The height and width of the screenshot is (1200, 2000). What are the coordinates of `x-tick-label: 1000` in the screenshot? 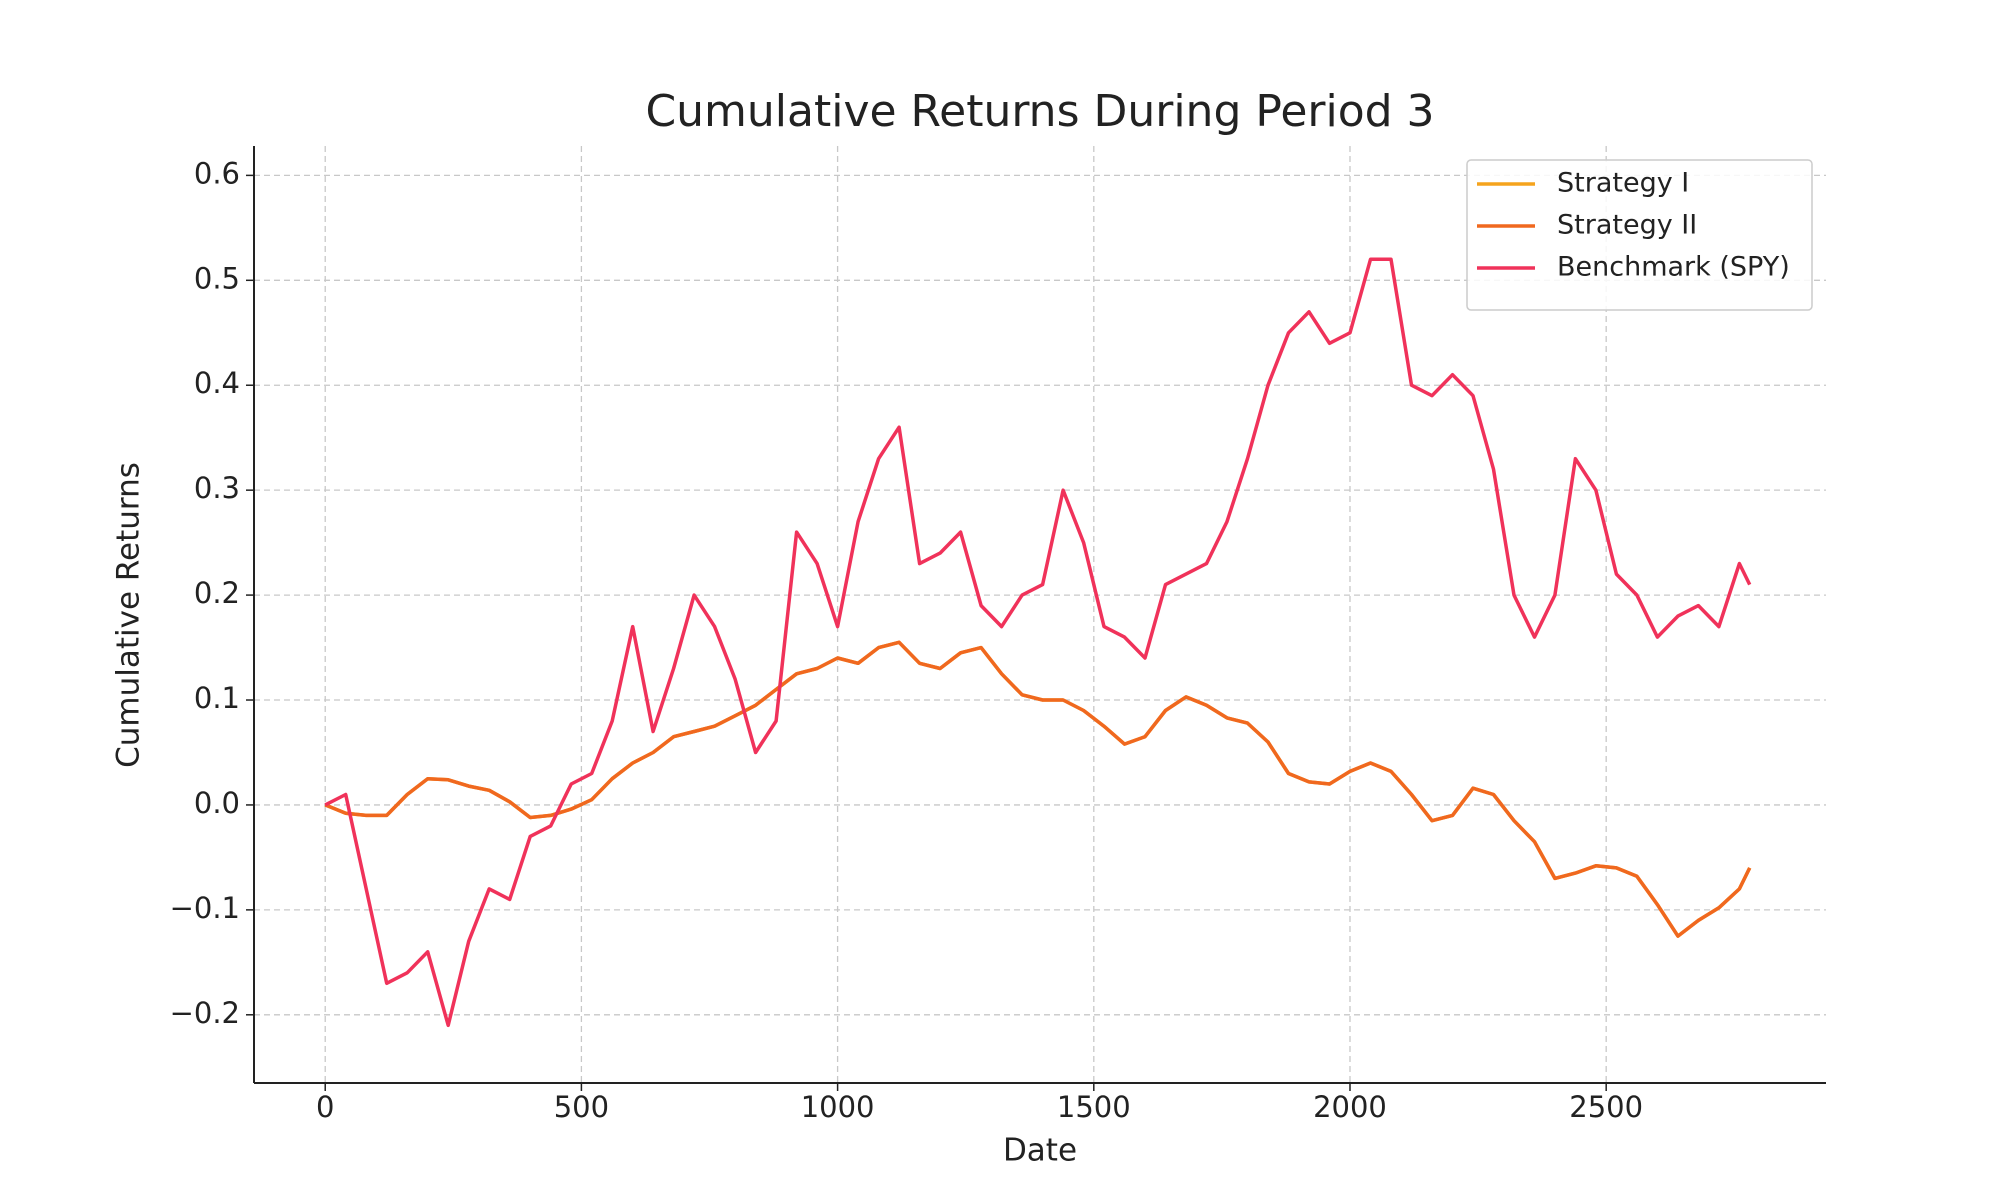 It's located at (838, 1107).